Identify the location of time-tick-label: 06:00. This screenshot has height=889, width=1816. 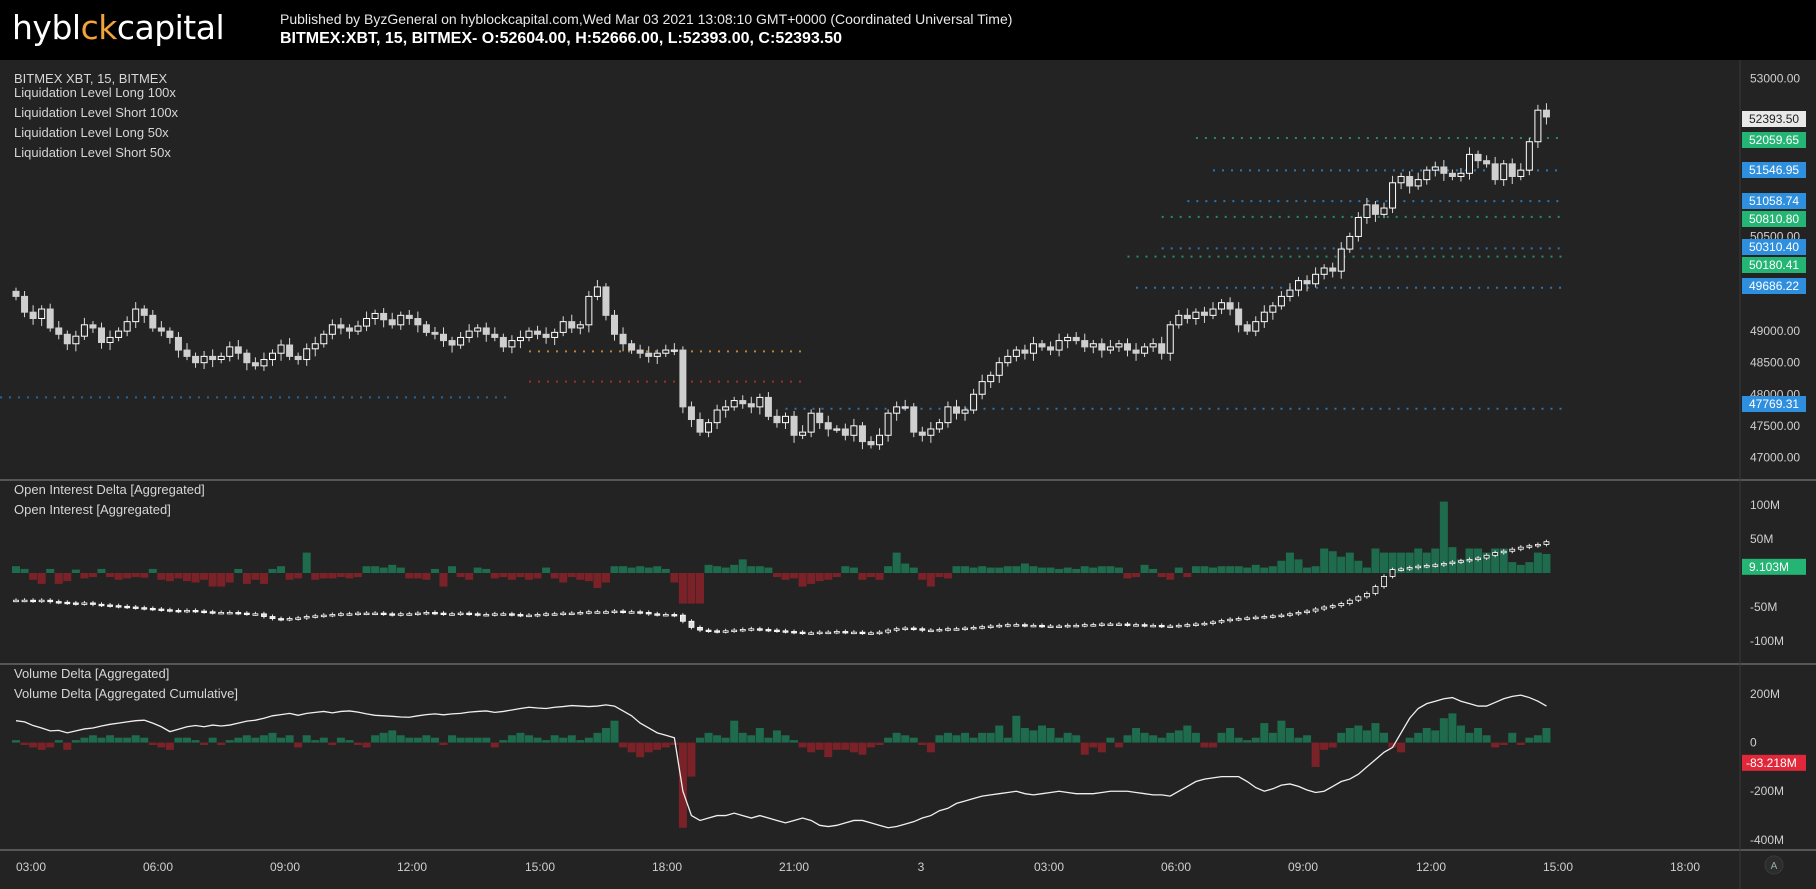
(1176, 867).